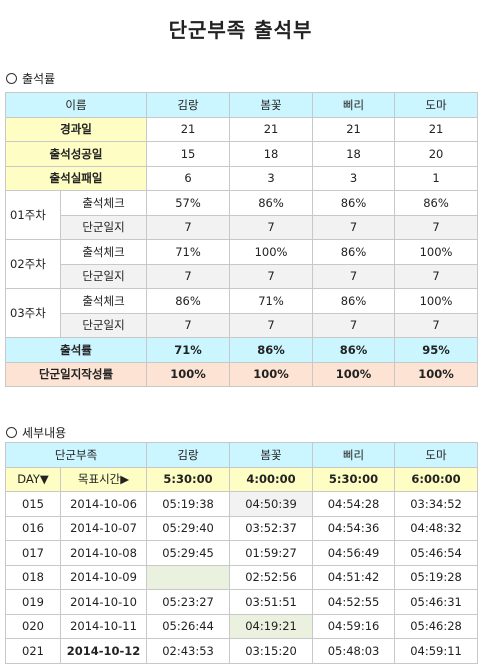 The height and width of the screenshot is (669, 481). Describe the element at coordinates (33, 626) in the screenshot. I see `day-cell: 020` at that location.